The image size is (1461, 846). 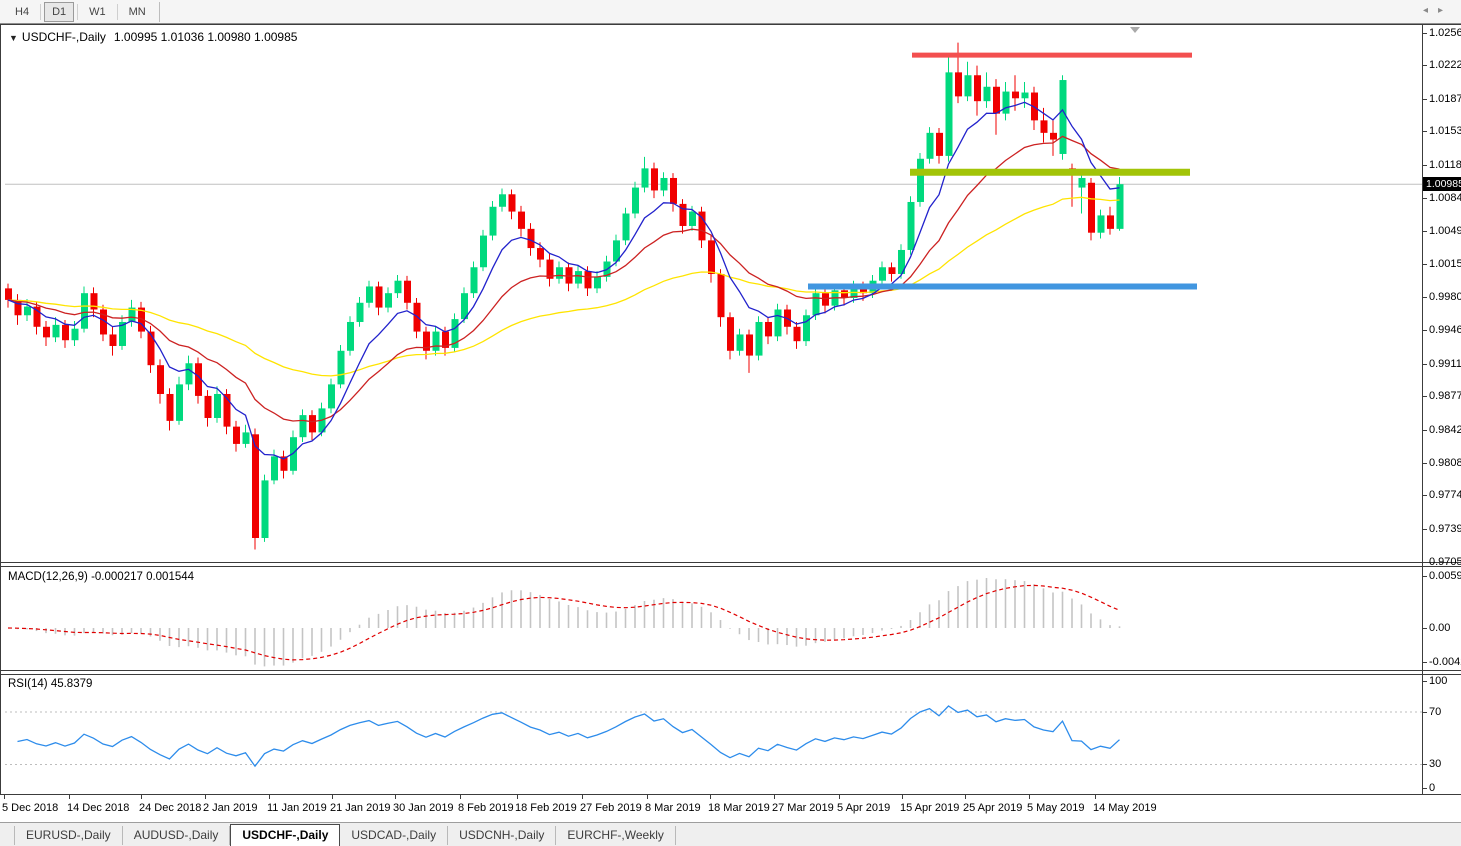 I want to click on chart-symbol: USDCHF-,Daily, so click(x=63, y=37).